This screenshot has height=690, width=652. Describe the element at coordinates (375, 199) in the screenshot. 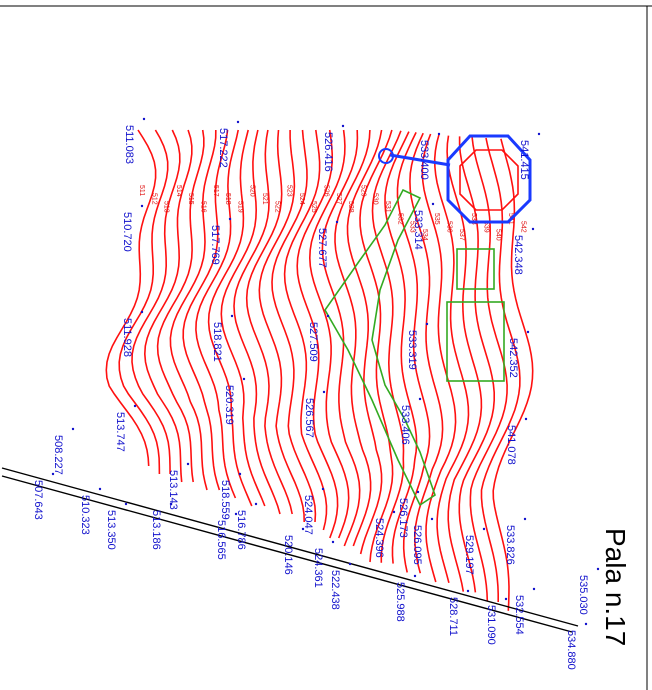

I see `contour-label-530: 530` at that location.